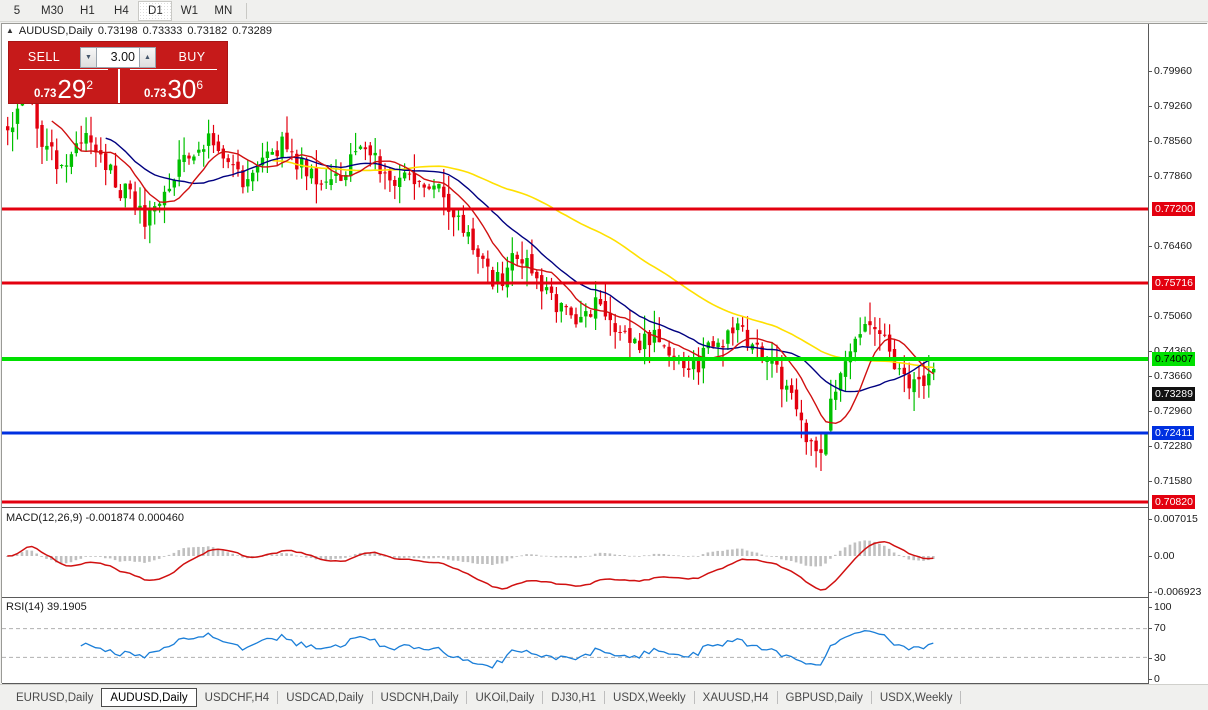 This screenshot has height=710, width=1208. What do you see at coordinates (55, 697) in the screenshot?
I see `chart-tab-eurusd-daily: EURUSD,Daily` at bounding box center [55, 697].